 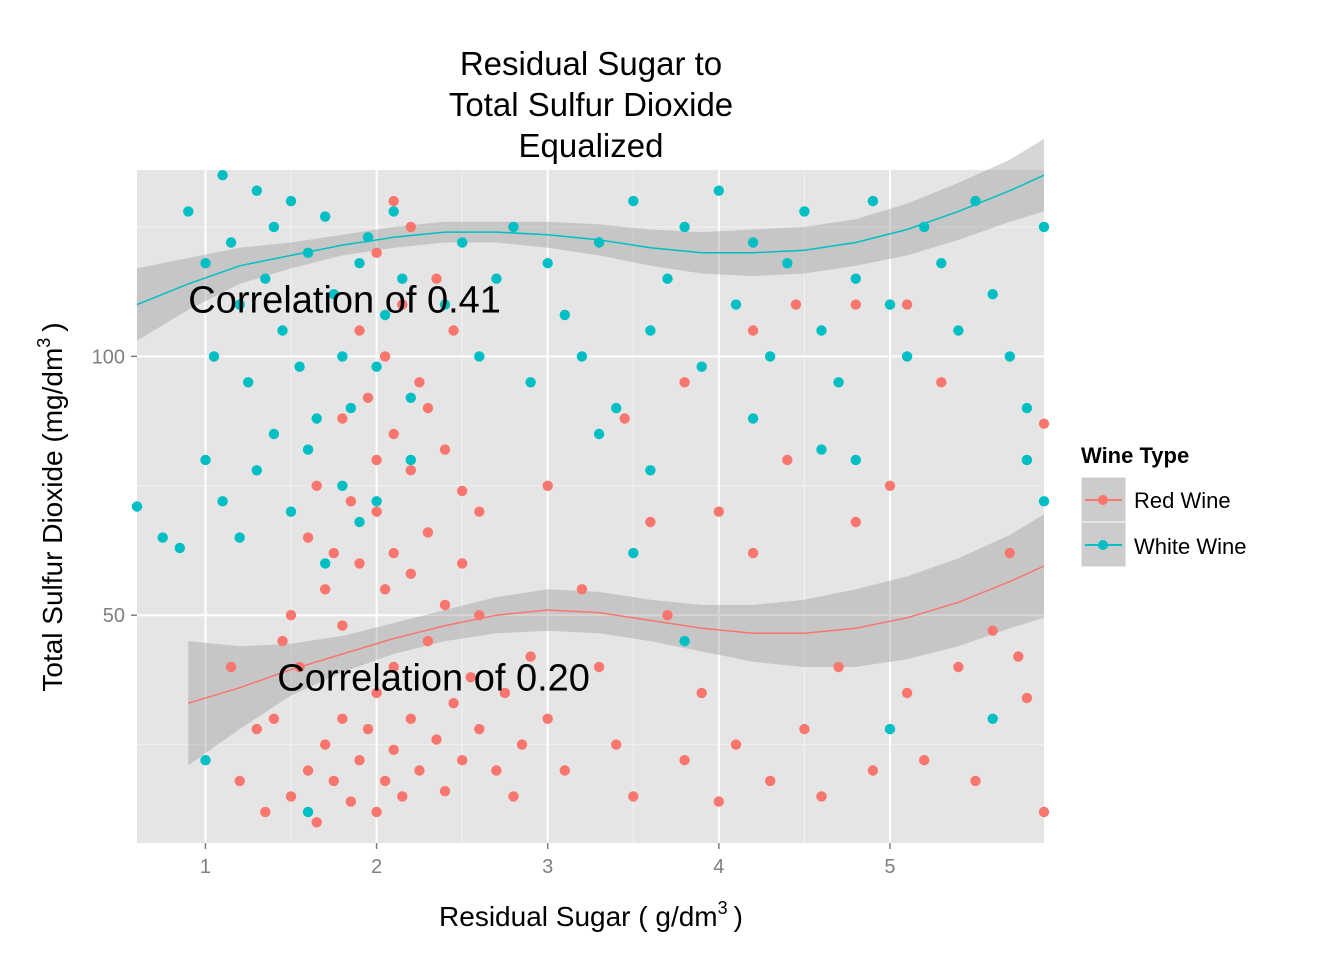 What do you see at coordinates (590, 240) in the screenshot?
I see `smooth-line` at bounding box center [590, 240].